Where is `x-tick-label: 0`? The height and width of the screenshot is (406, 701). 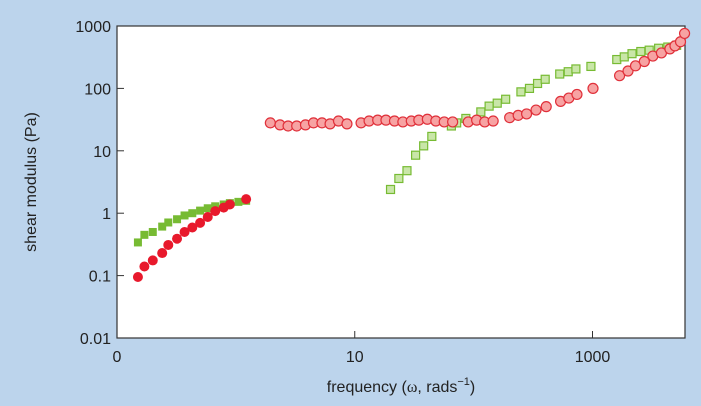 x-tick-label: 0 is located at coordinates (117, 357).